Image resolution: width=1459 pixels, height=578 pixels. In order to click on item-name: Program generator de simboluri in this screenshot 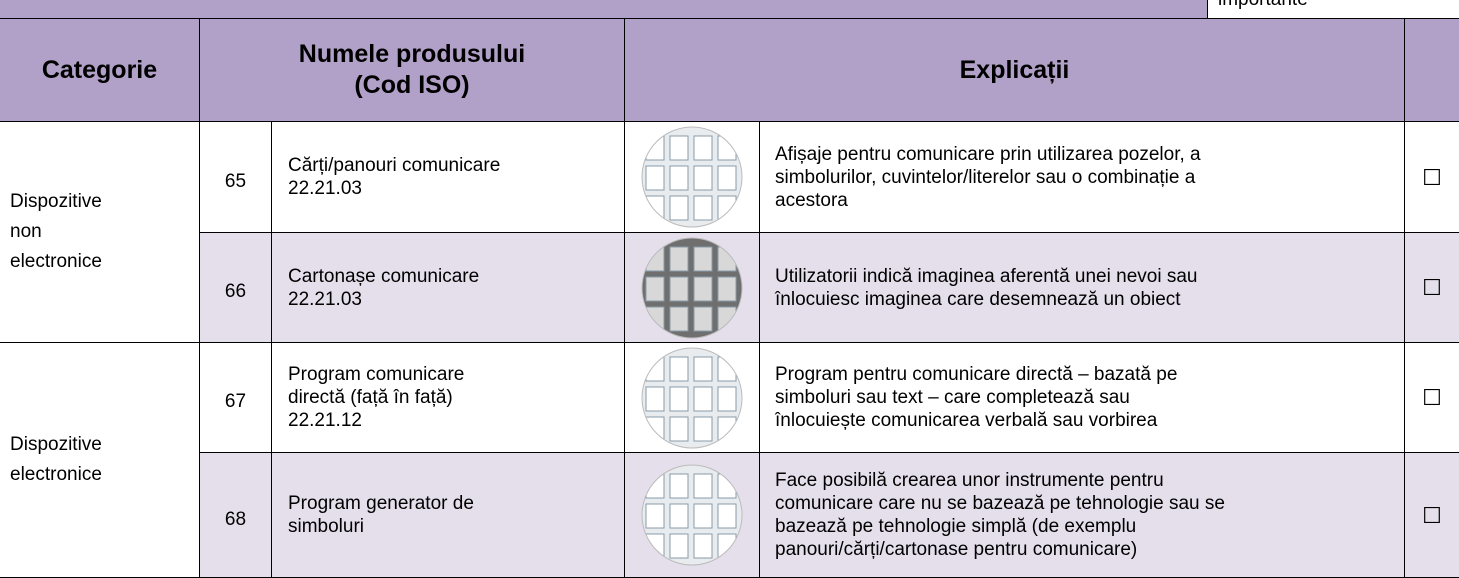, I will do `click(448, 515)`.